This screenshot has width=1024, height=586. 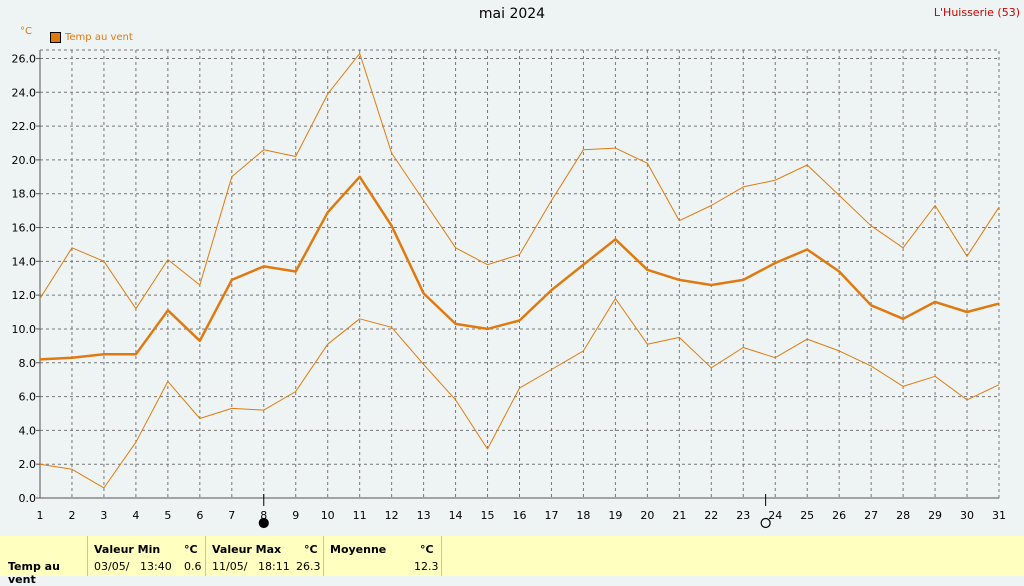 What do you see at coordinates (583, 515) in the screenshot?
I see `x-tick-label: 18` at bounding box center [583, 515].